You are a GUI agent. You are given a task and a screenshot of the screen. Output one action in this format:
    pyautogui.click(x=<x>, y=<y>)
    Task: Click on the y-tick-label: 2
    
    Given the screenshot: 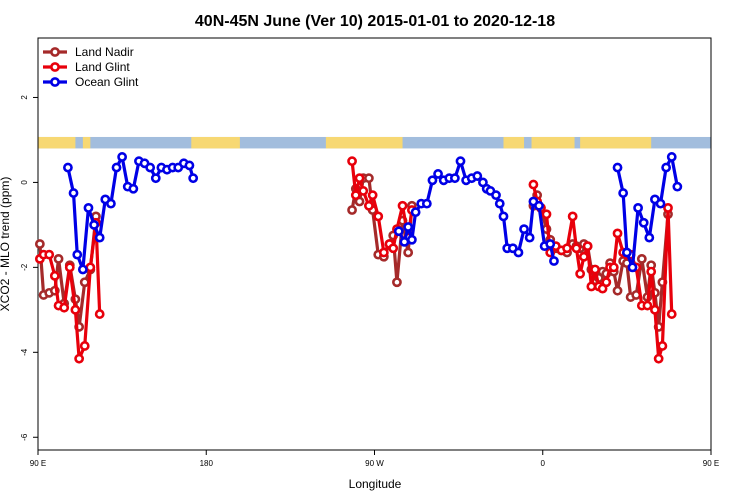 What is the action you would take?
    pyautogui.click(x=24, y=97)
    